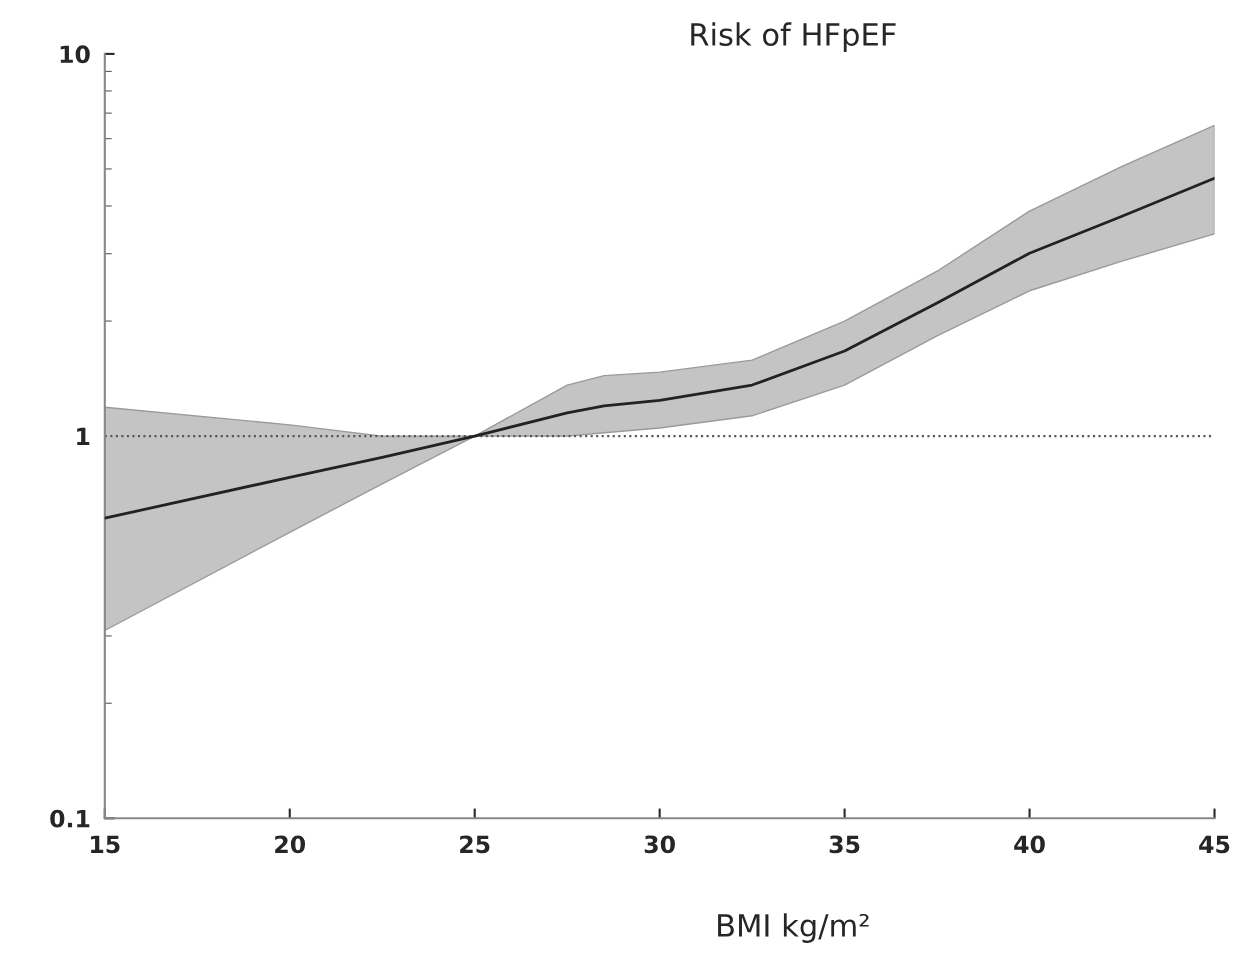 The image size is (1233, 980). Describe the element at coordinates (659, 844) in the screenshot. I see `x-tick-label: 30` at that location.